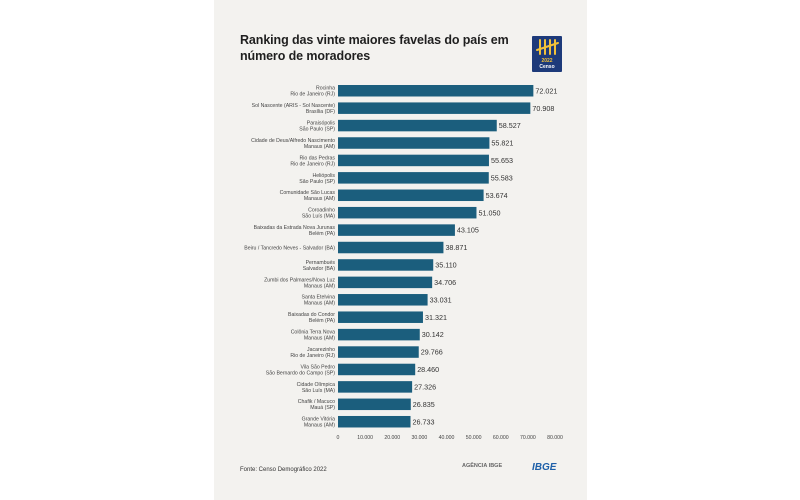  Describe the element at coordinates (365, 438) in the screenshot. I see `x-tick-label: 10.000` at that location.